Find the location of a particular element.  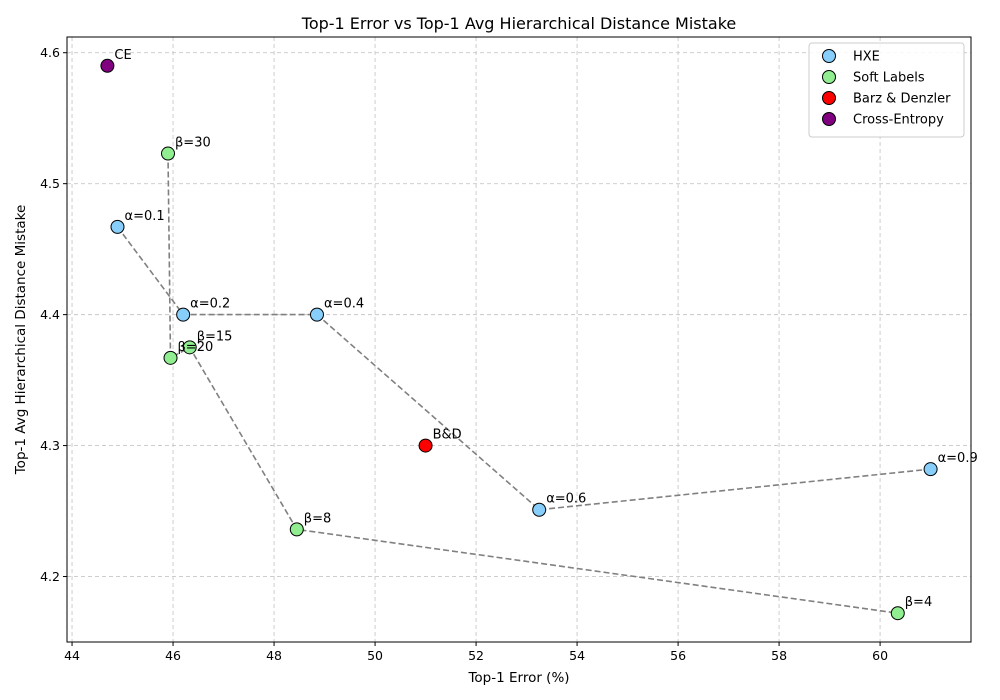

x-tick-label: 60 is located at coordinates (880, 655).